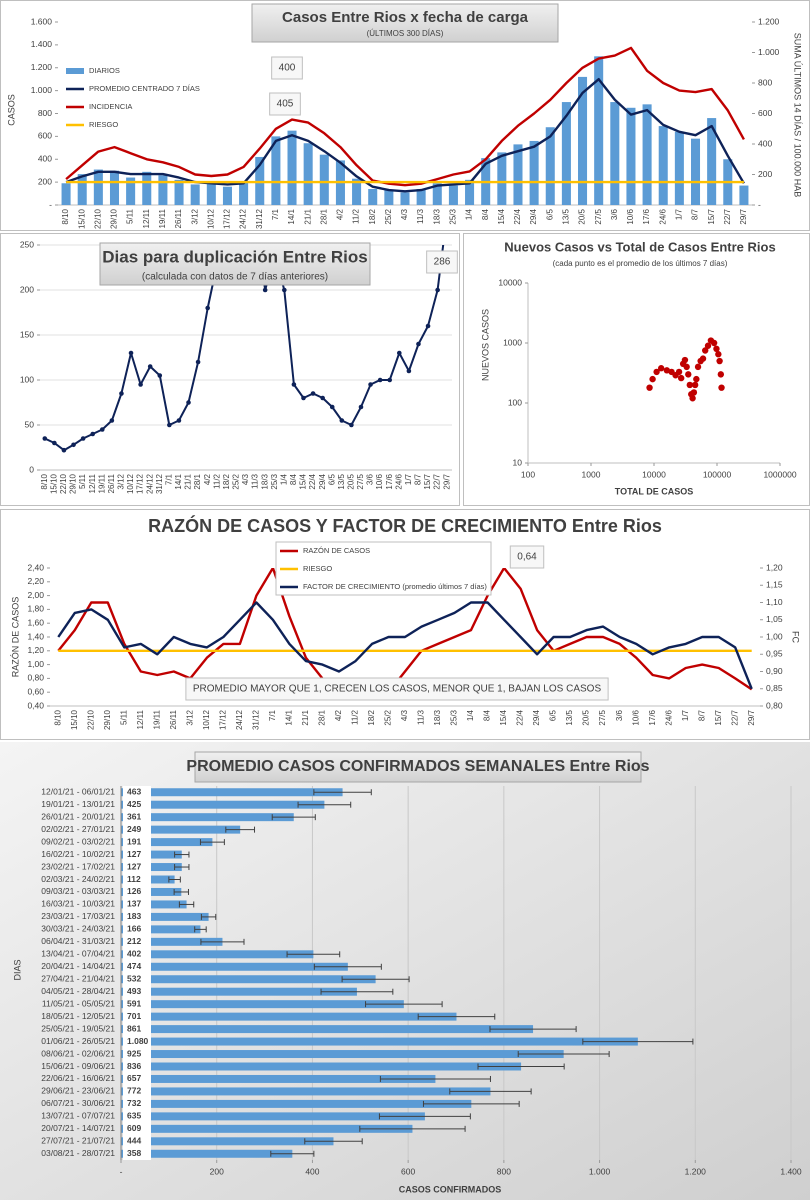 The height and width of the screenshot is (1200, 810). I want to click on y2-axis-label: FC, so click(796, 637).